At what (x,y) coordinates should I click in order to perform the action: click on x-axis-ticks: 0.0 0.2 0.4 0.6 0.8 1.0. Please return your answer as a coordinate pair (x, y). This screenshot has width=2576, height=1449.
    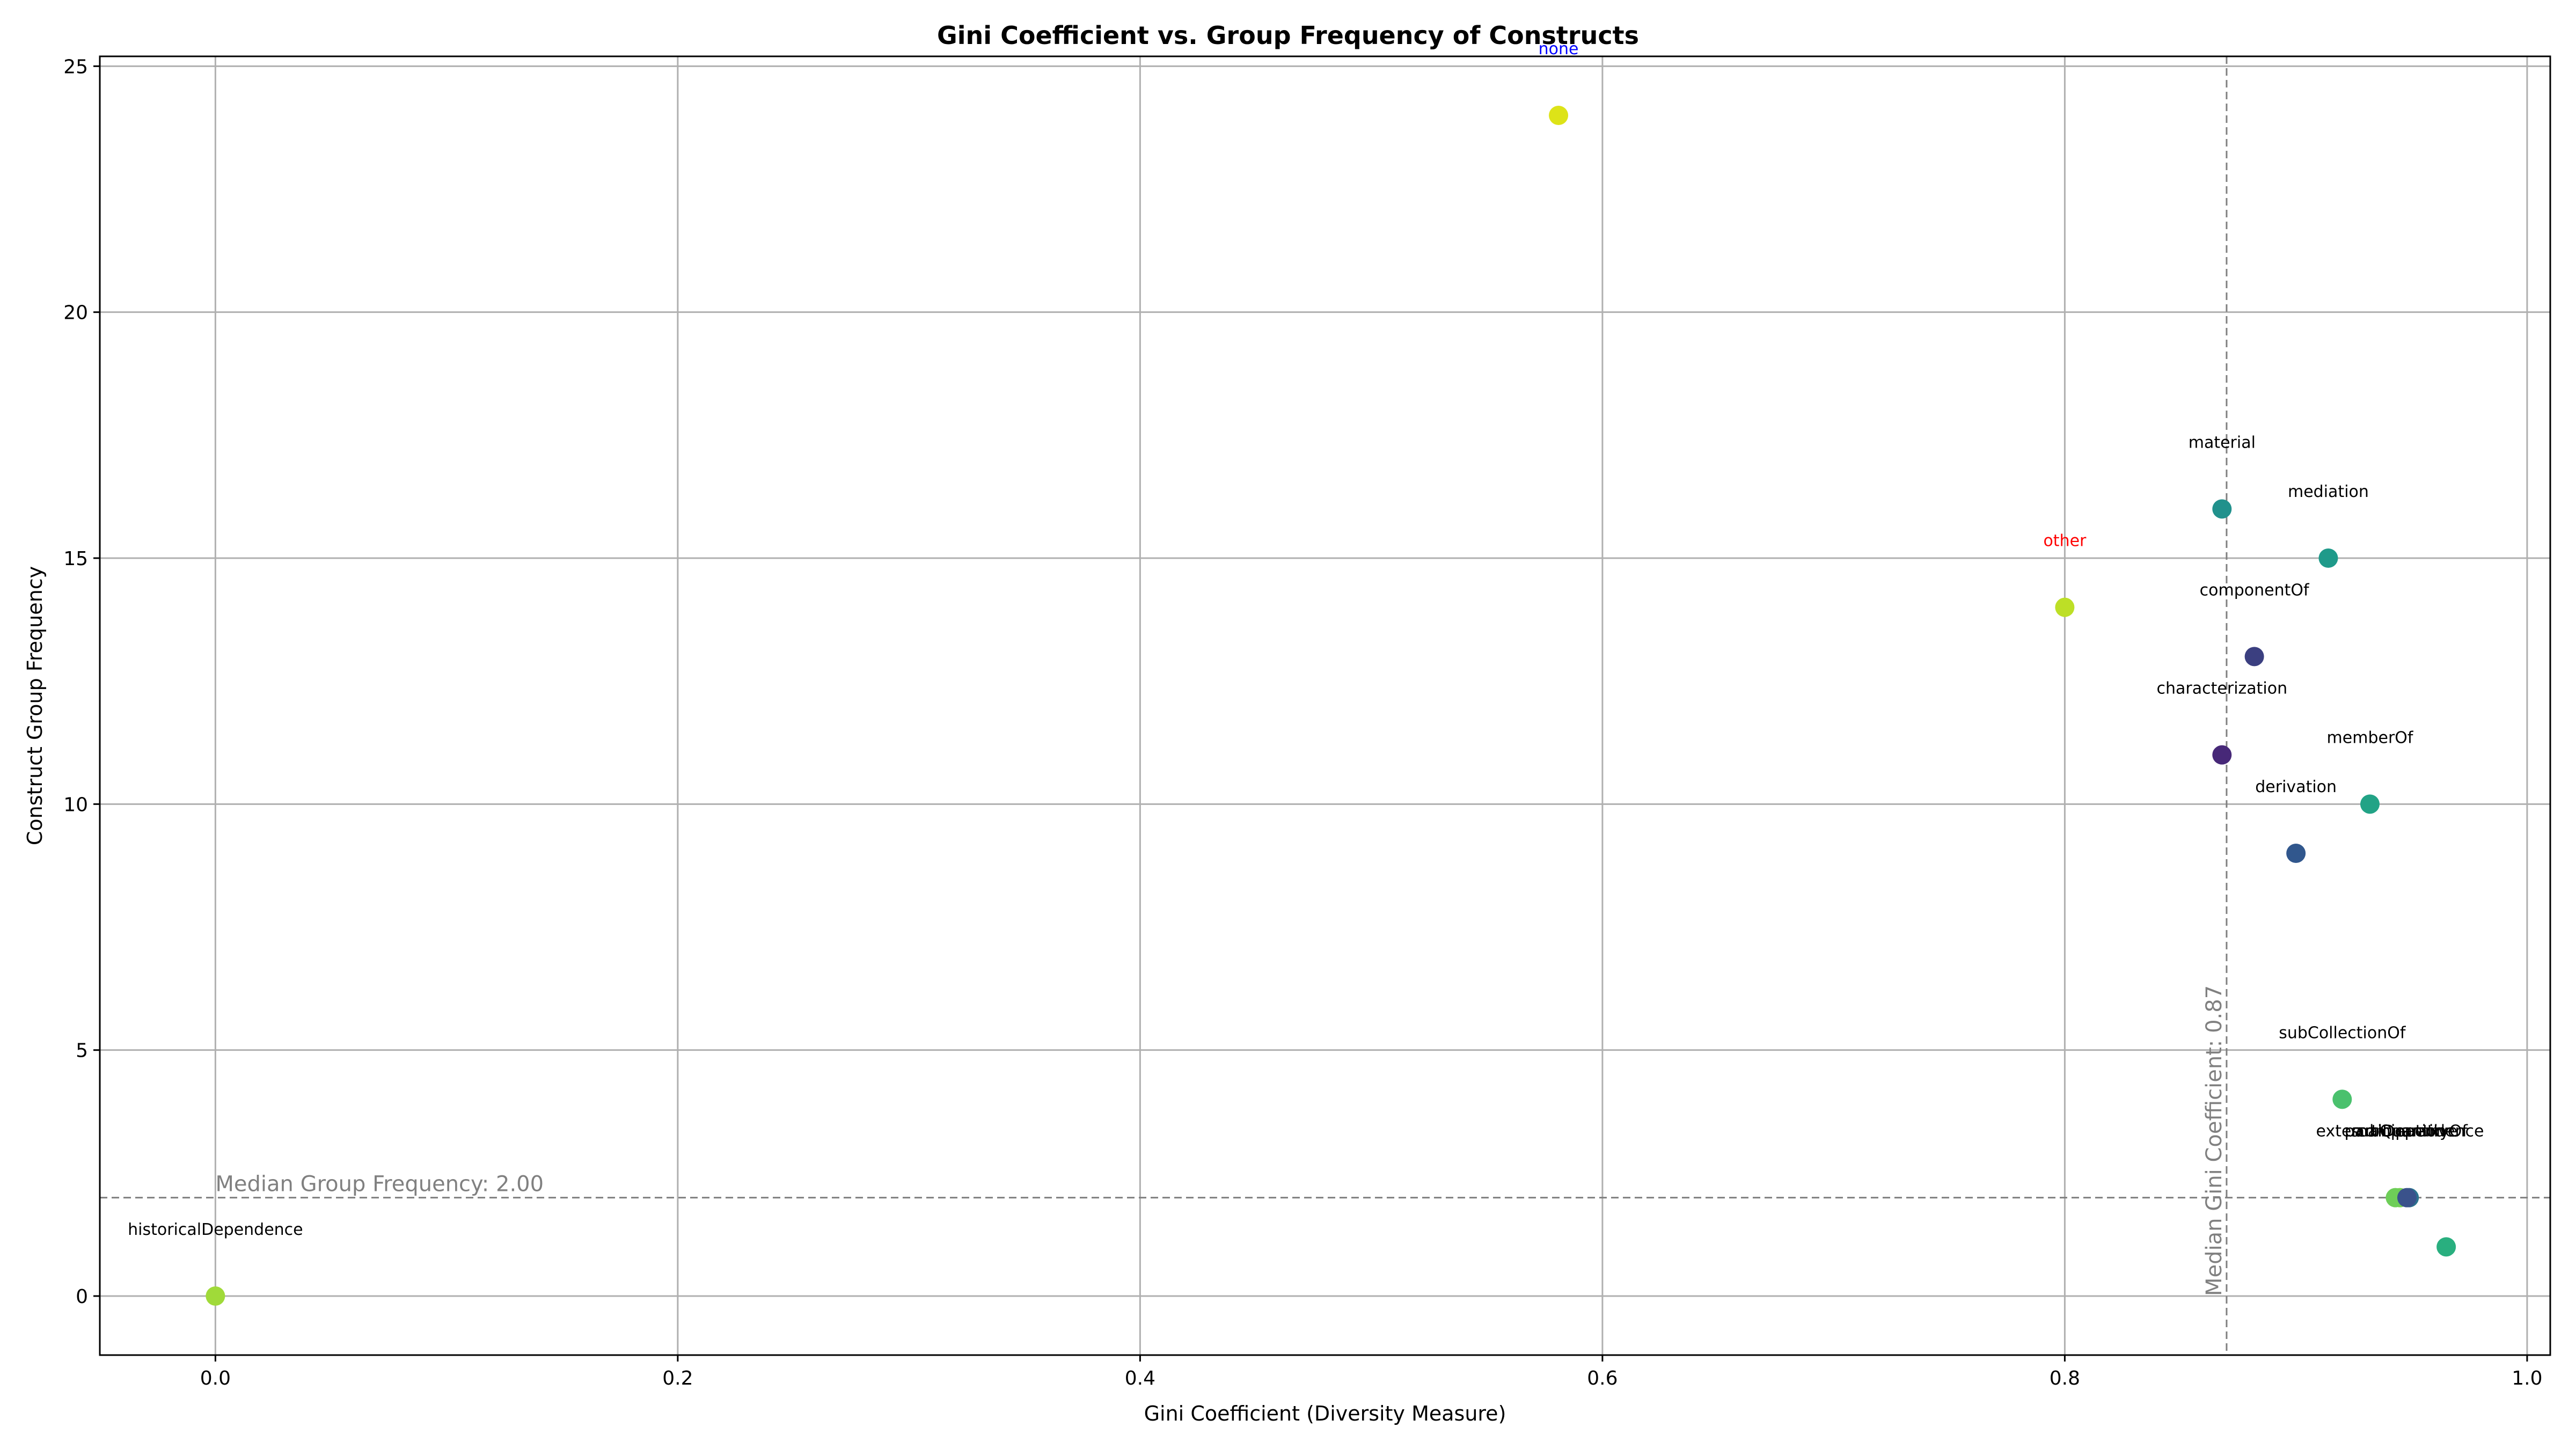
    Looking at the image, I should click on (1371, 1372).